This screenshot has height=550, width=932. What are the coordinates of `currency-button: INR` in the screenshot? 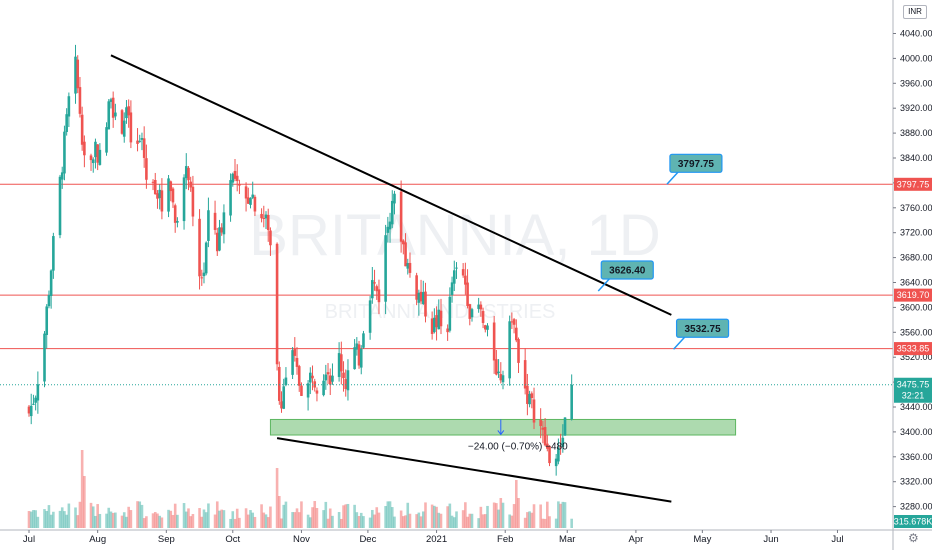 It's located at (915, 12).